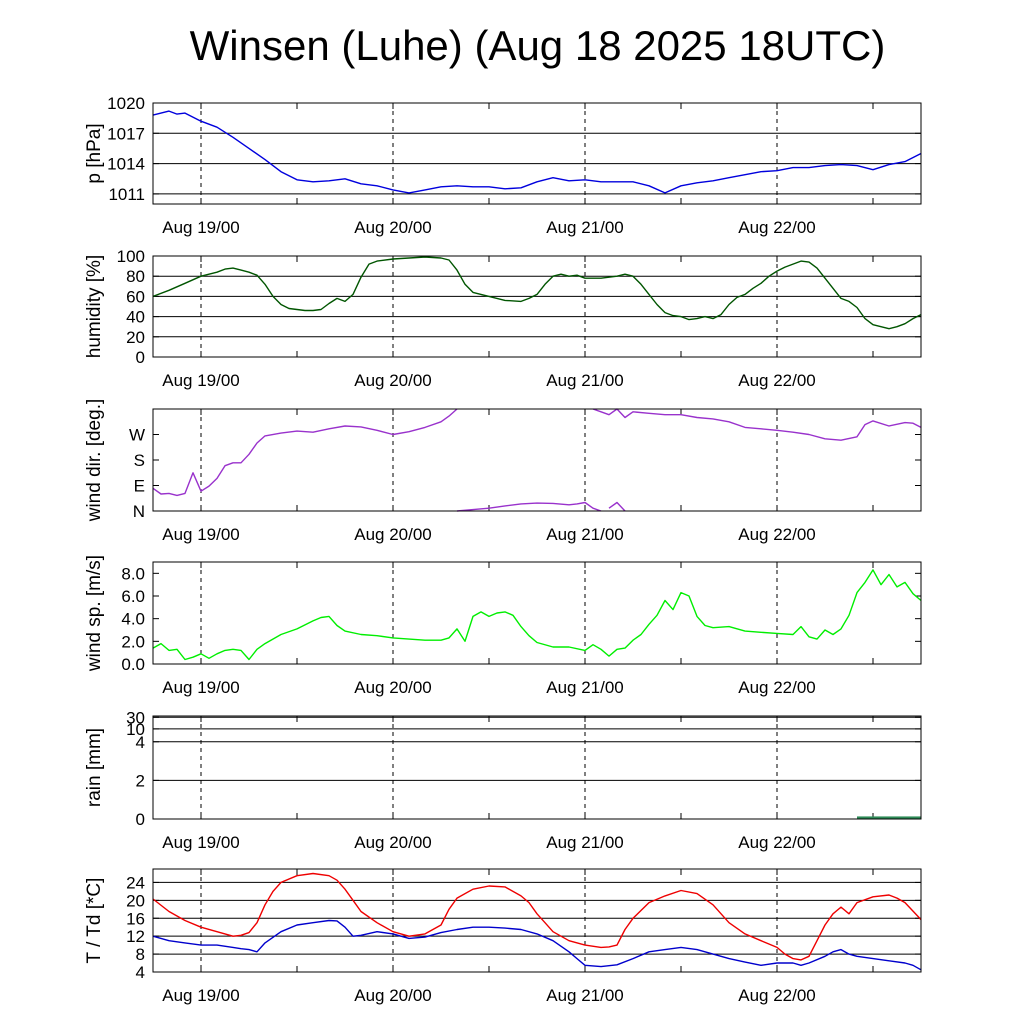  I want to click on humidity-y-tick-label: 100, so click(131, 256).